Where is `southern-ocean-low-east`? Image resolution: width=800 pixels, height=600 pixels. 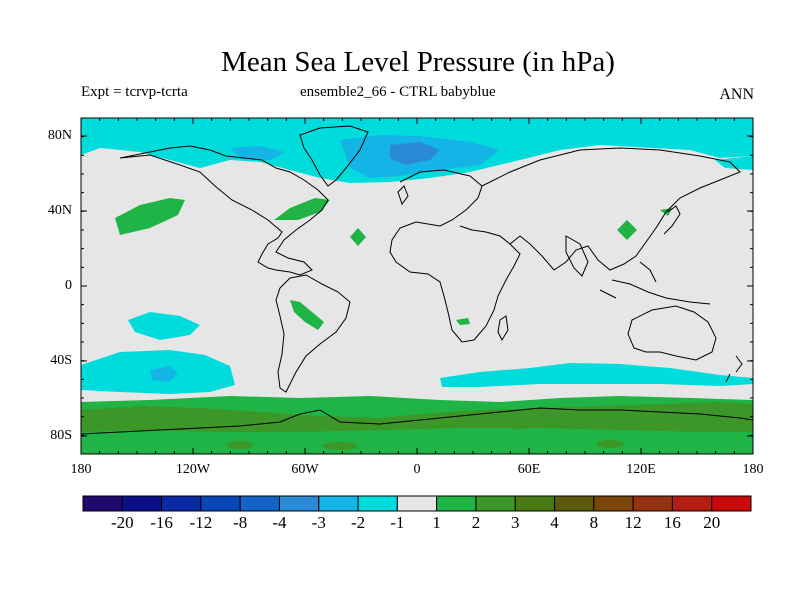
southern-ocean-low-east is located at coordinates (596, 375).